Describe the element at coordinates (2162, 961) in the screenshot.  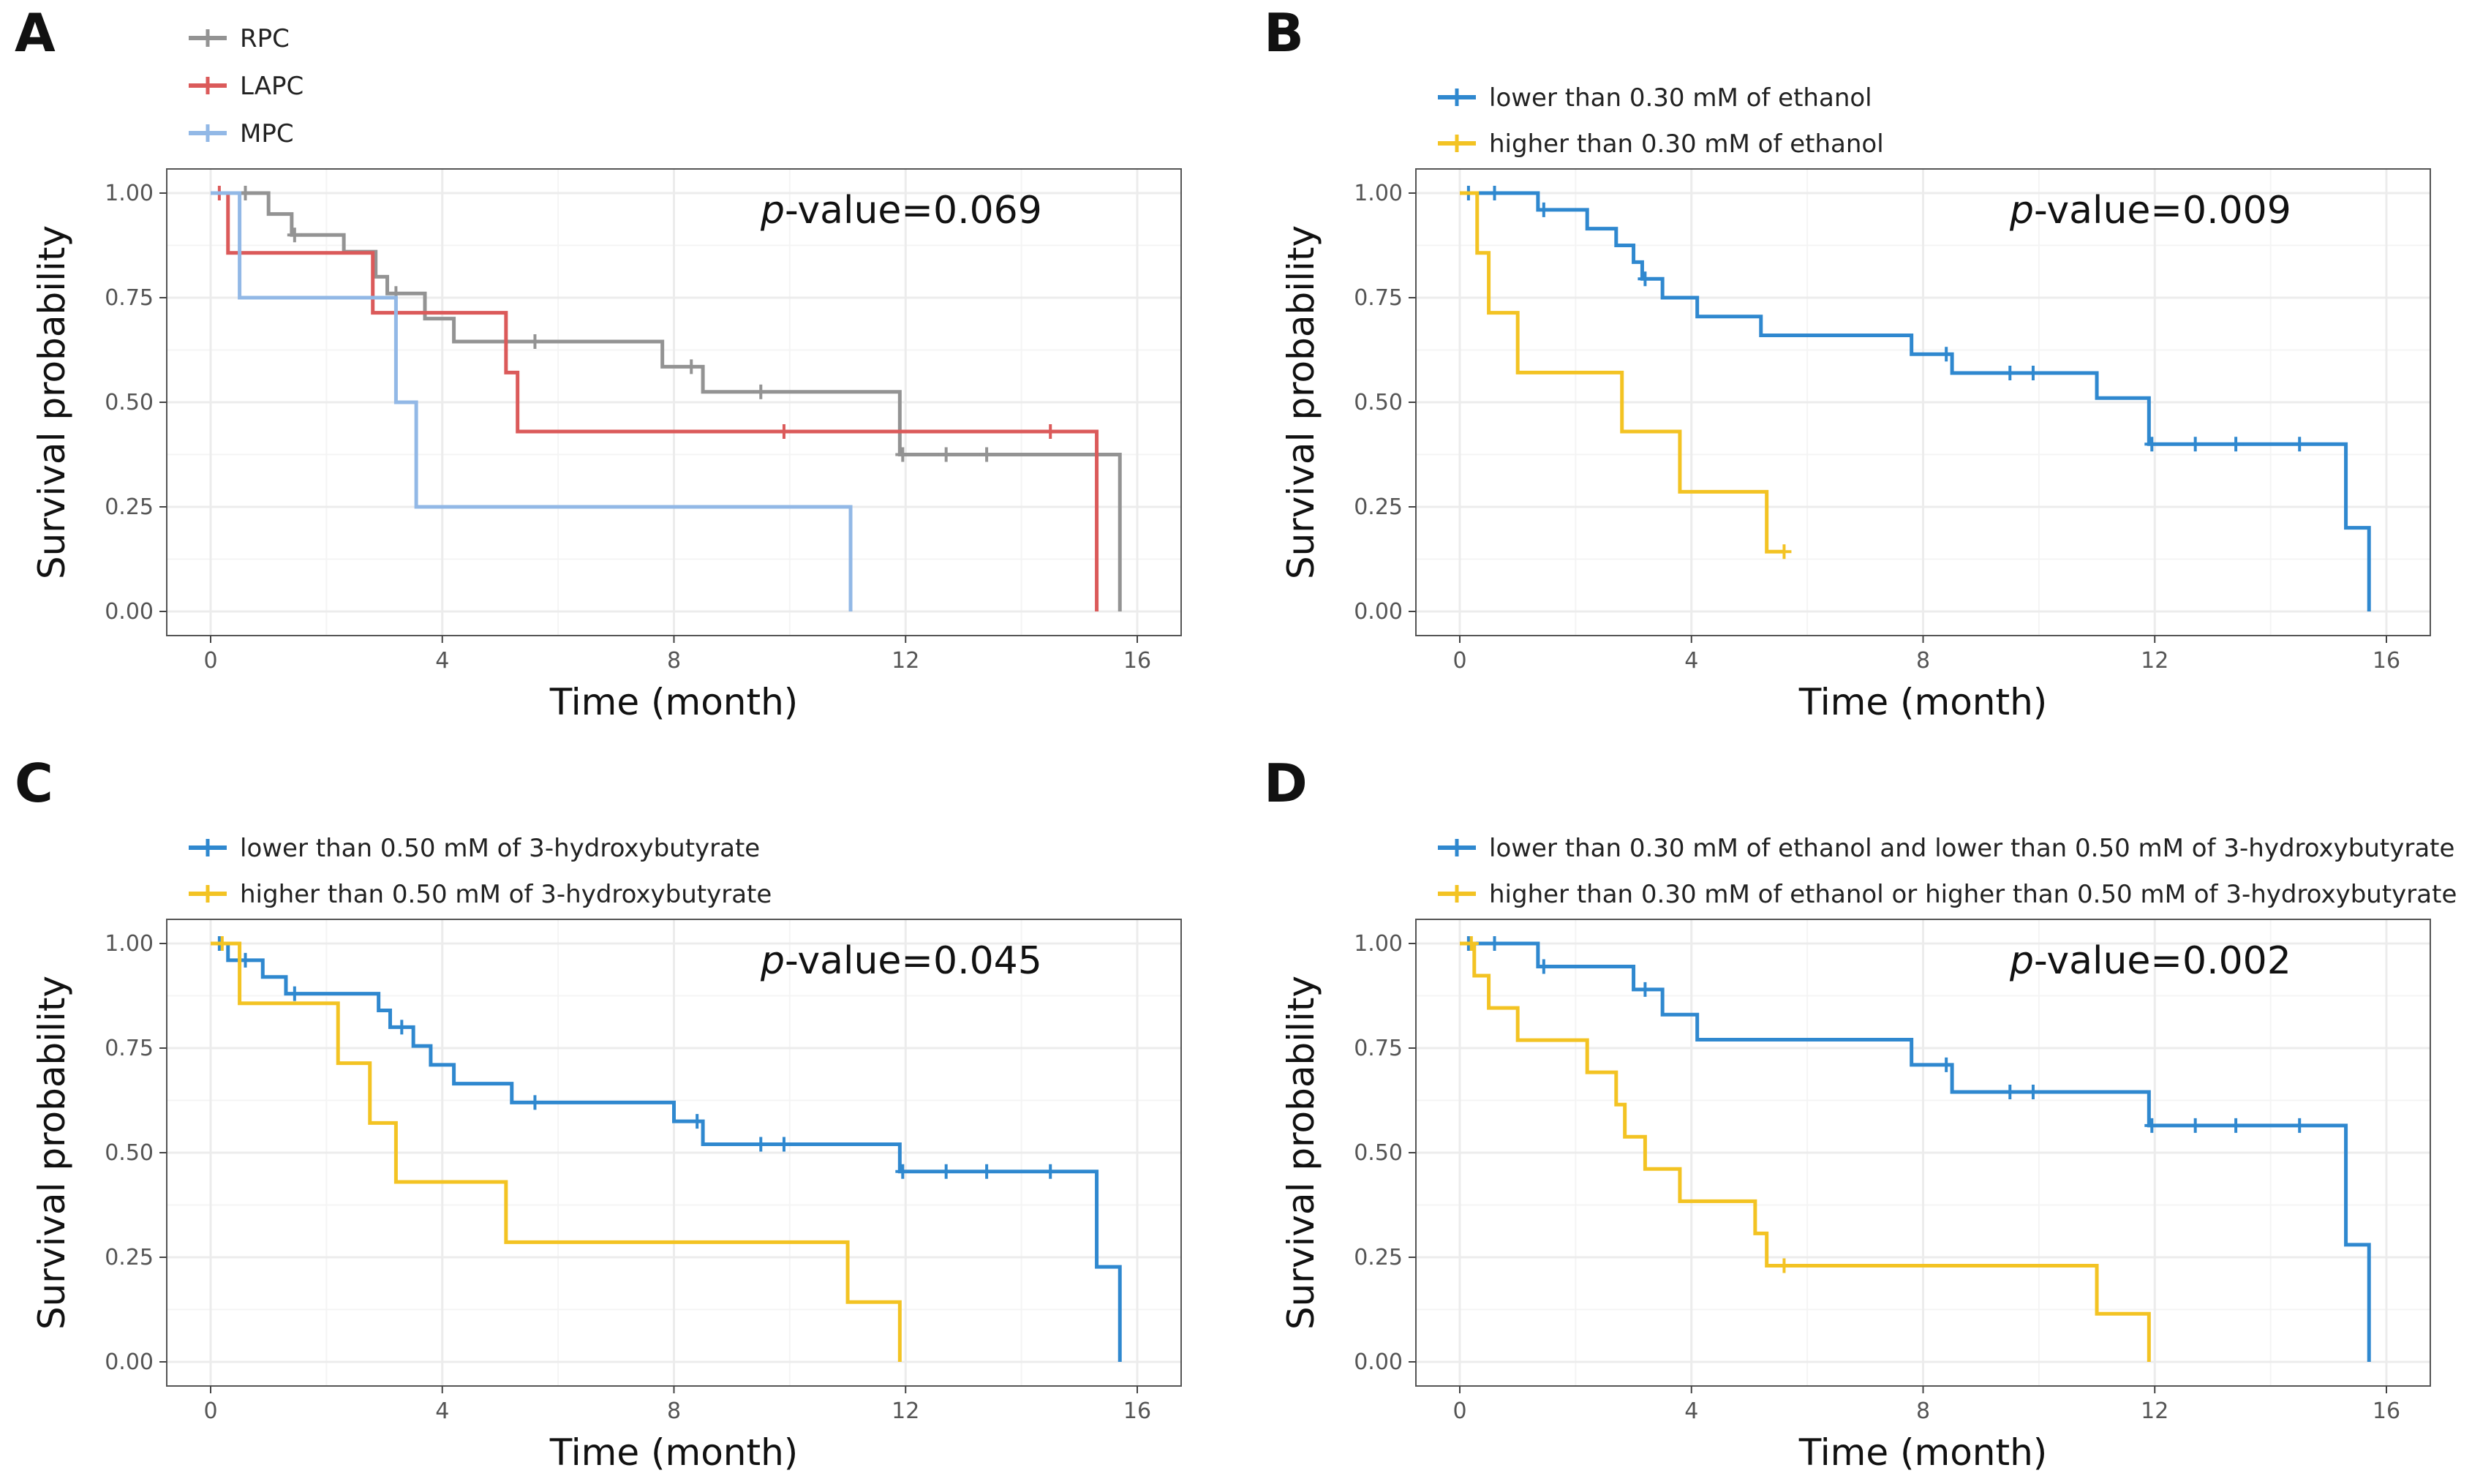
I see `p-value-text: -value=0.002` at that location.